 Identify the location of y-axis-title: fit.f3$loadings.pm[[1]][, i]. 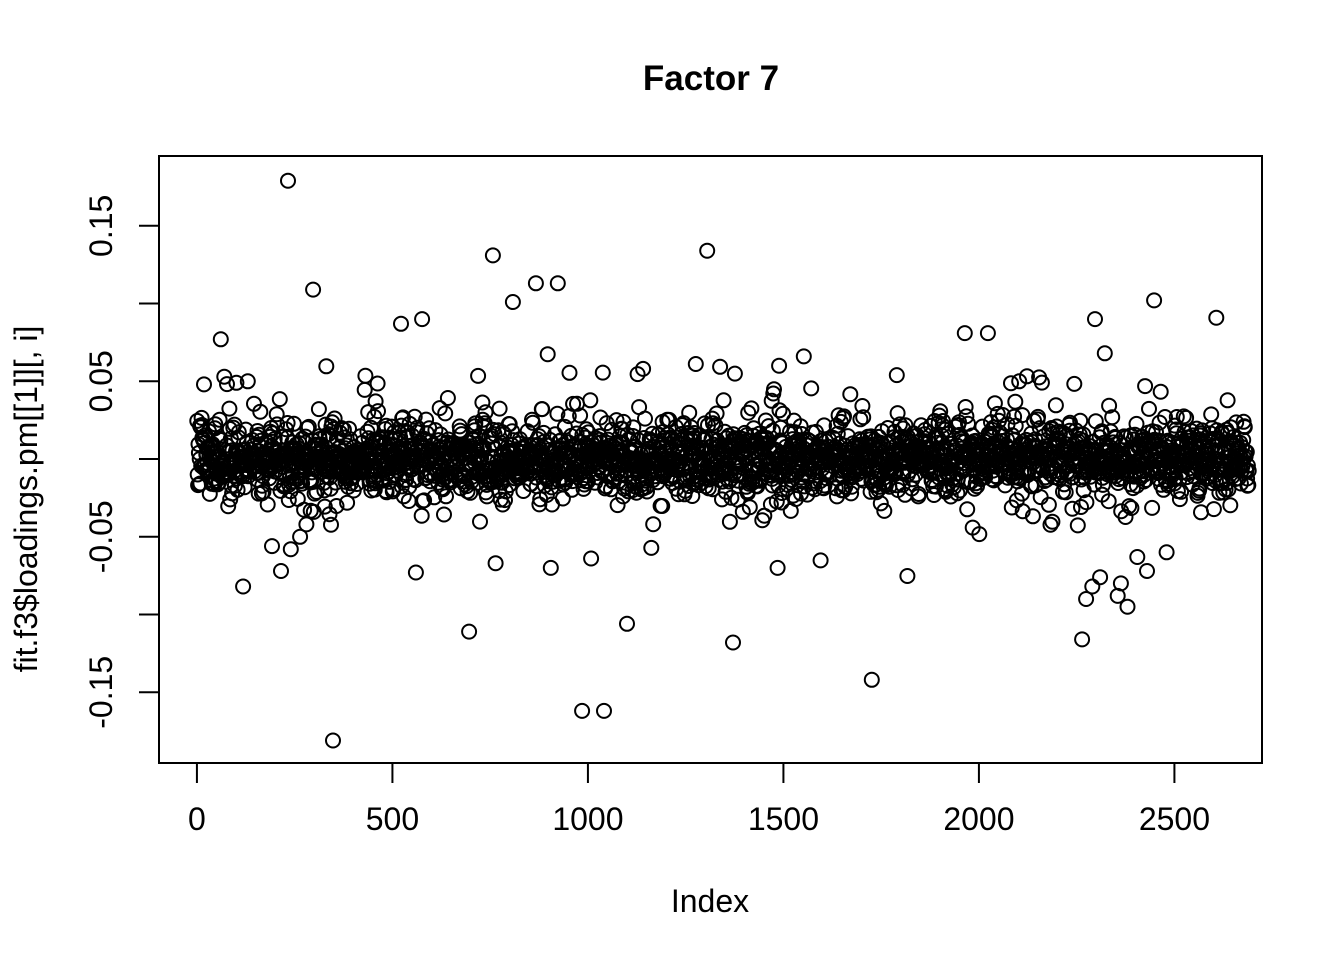
(26, 499).